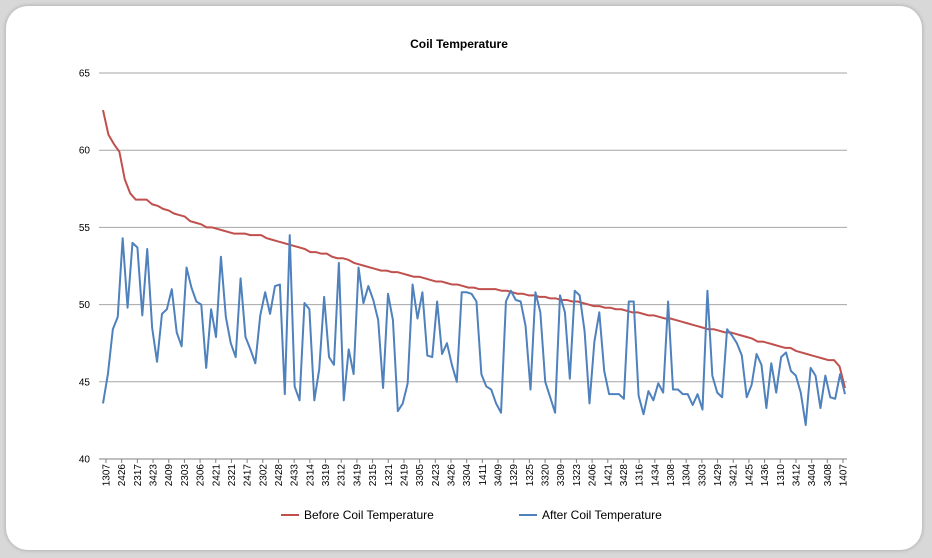  What do you see at coordinates (373, 475) in the screenshot?
I see `x-tick-label: 2315` at bounding box center [373, 475].